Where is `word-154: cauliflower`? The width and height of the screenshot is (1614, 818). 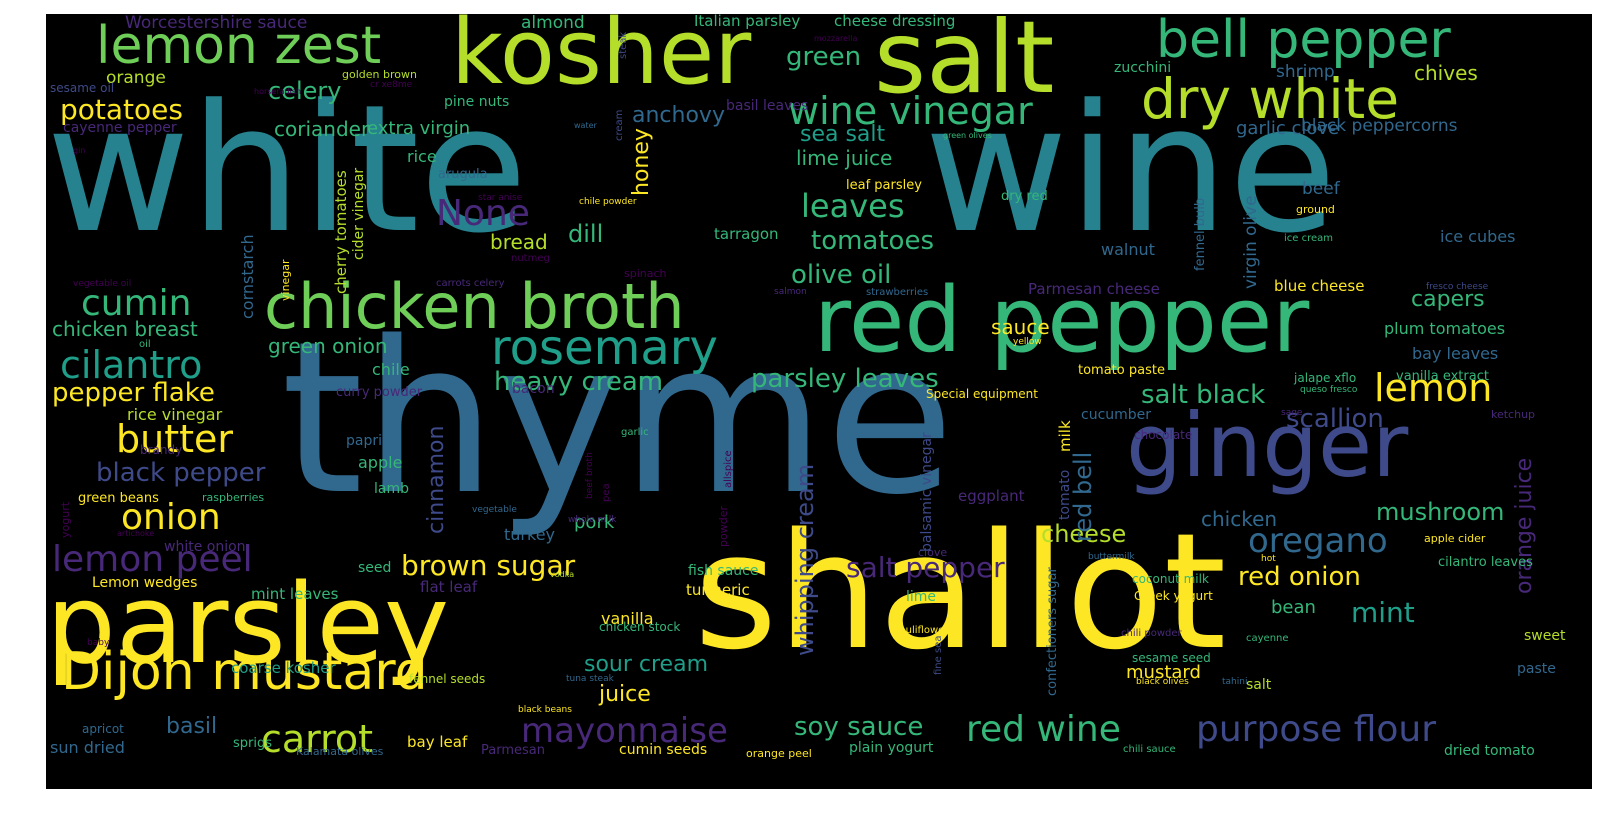
word-154: cauliflower is located at coordinates (921, 630).